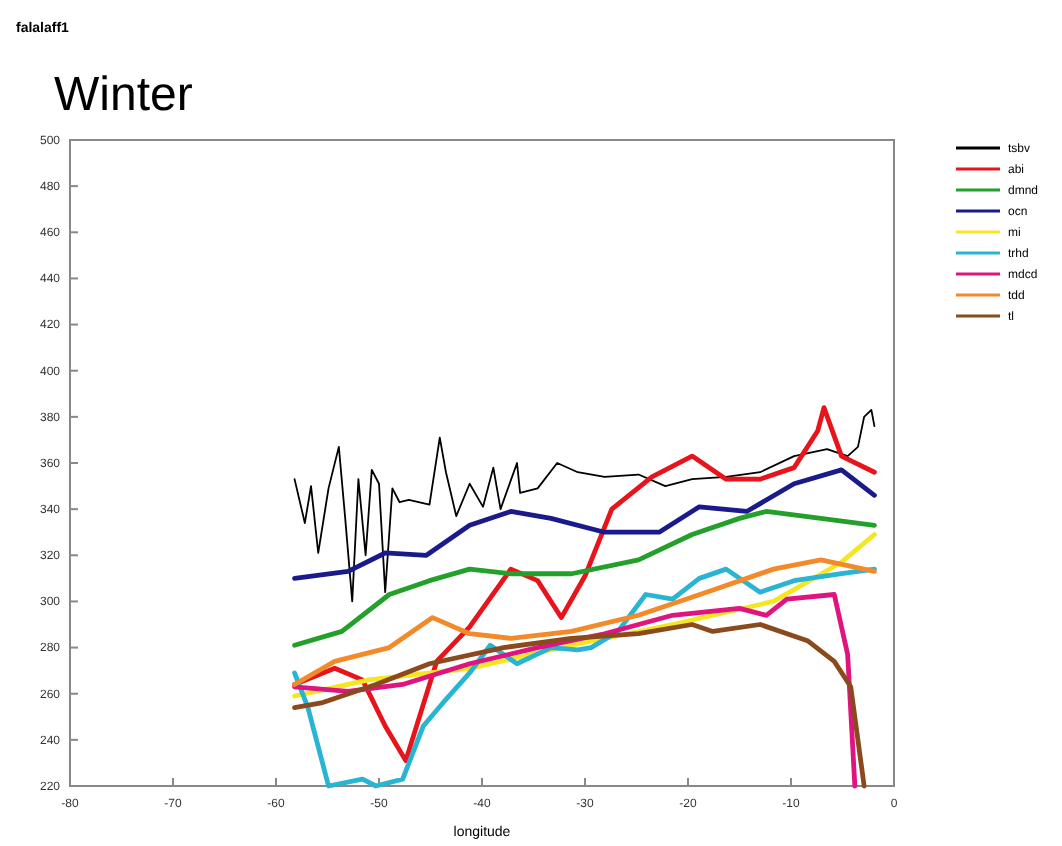 Image resolution: width=1062 pixels, height=846 pixels. What do you see at coordinates (123, 95) in the screenshot?
I see `chart-title: Winter` at bounding box center [123, 95].